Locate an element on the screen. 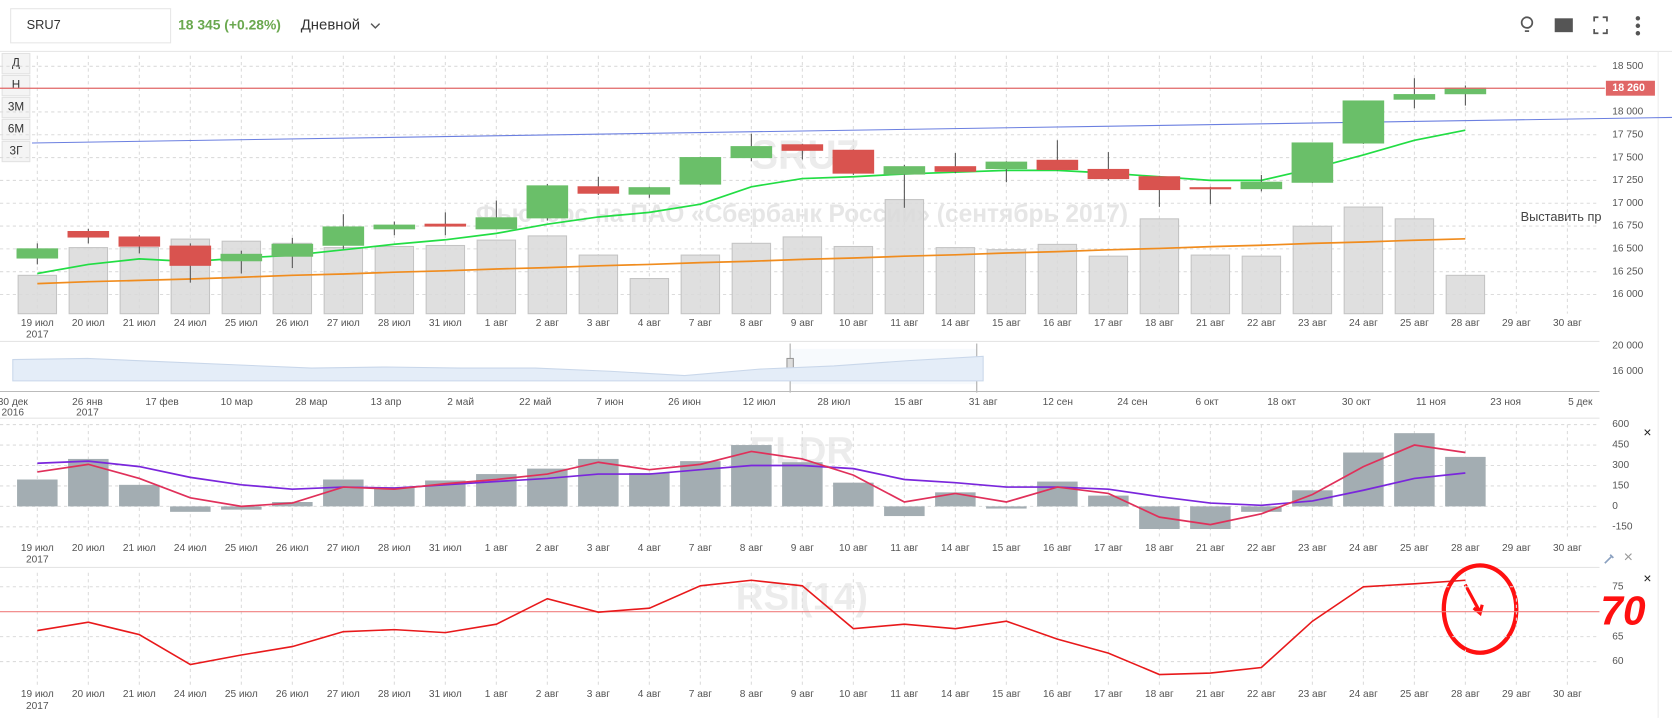 This screenshot has width=1672, height=718. idea-icon is located at coordinates (1527, 22).